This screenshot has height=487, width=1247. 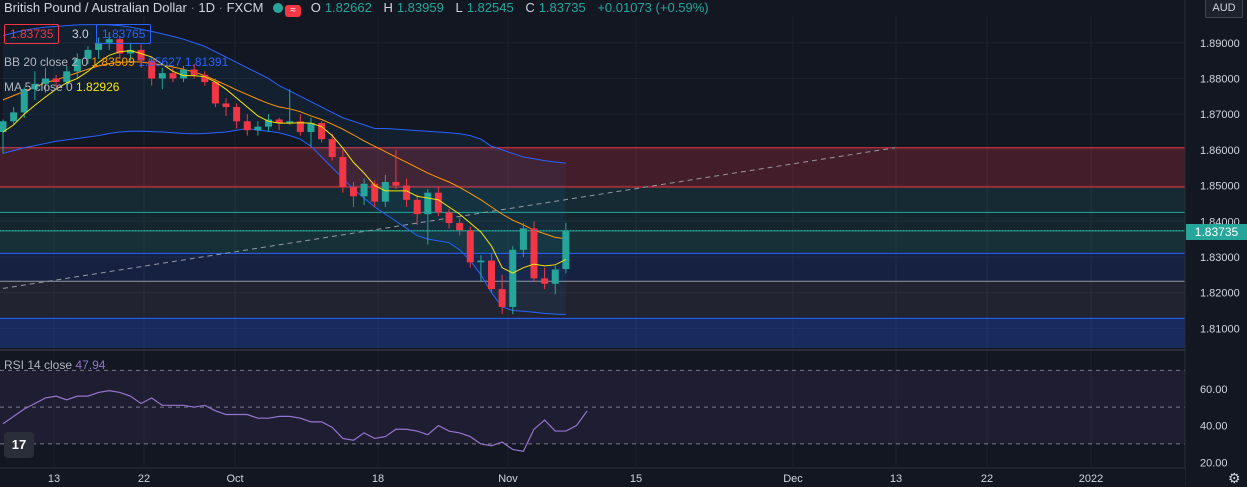 I want to click on price-tick-label: 1.85000, so click(x=1220, y=187).